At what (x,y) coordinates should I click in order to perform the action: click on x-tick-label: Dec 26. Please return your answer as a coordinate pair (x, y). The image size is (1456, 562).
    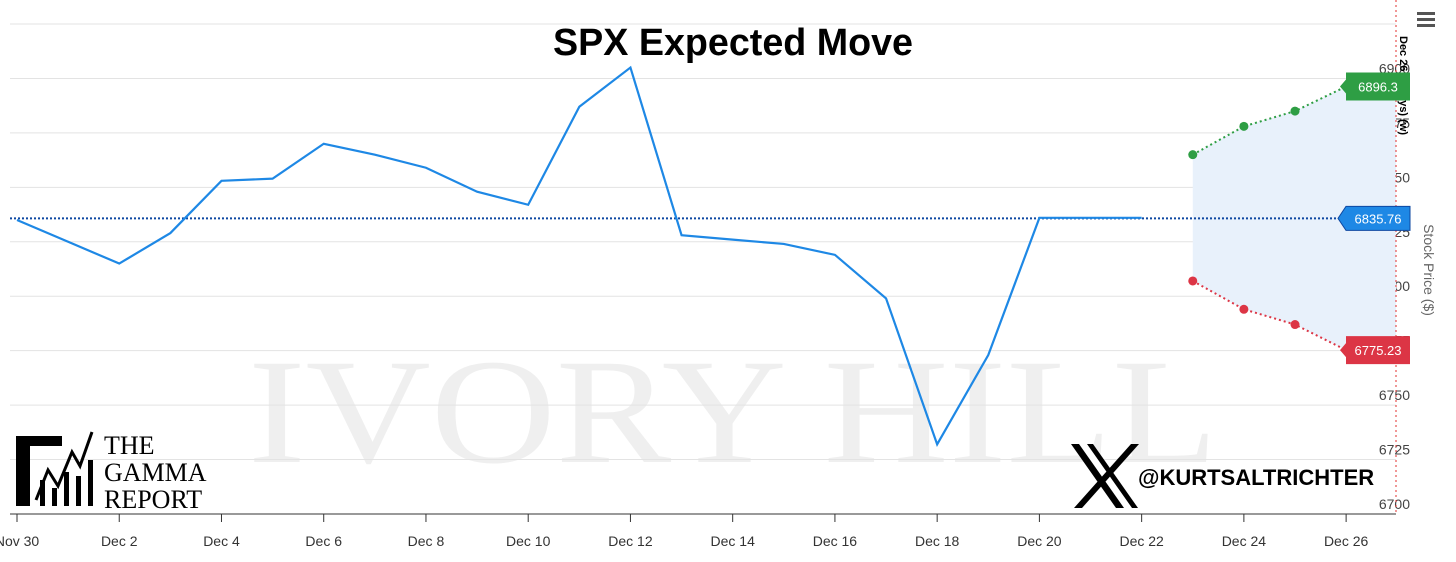
    Looking at the image, I should click on (1346, 541).